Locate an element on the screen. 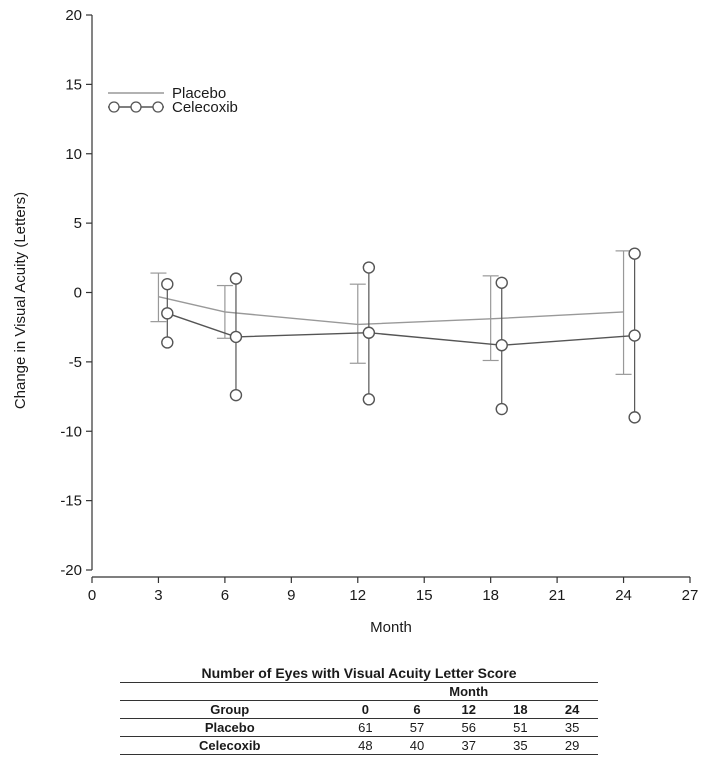  x-tick-label: 27 is located at coordinates (690, 595).